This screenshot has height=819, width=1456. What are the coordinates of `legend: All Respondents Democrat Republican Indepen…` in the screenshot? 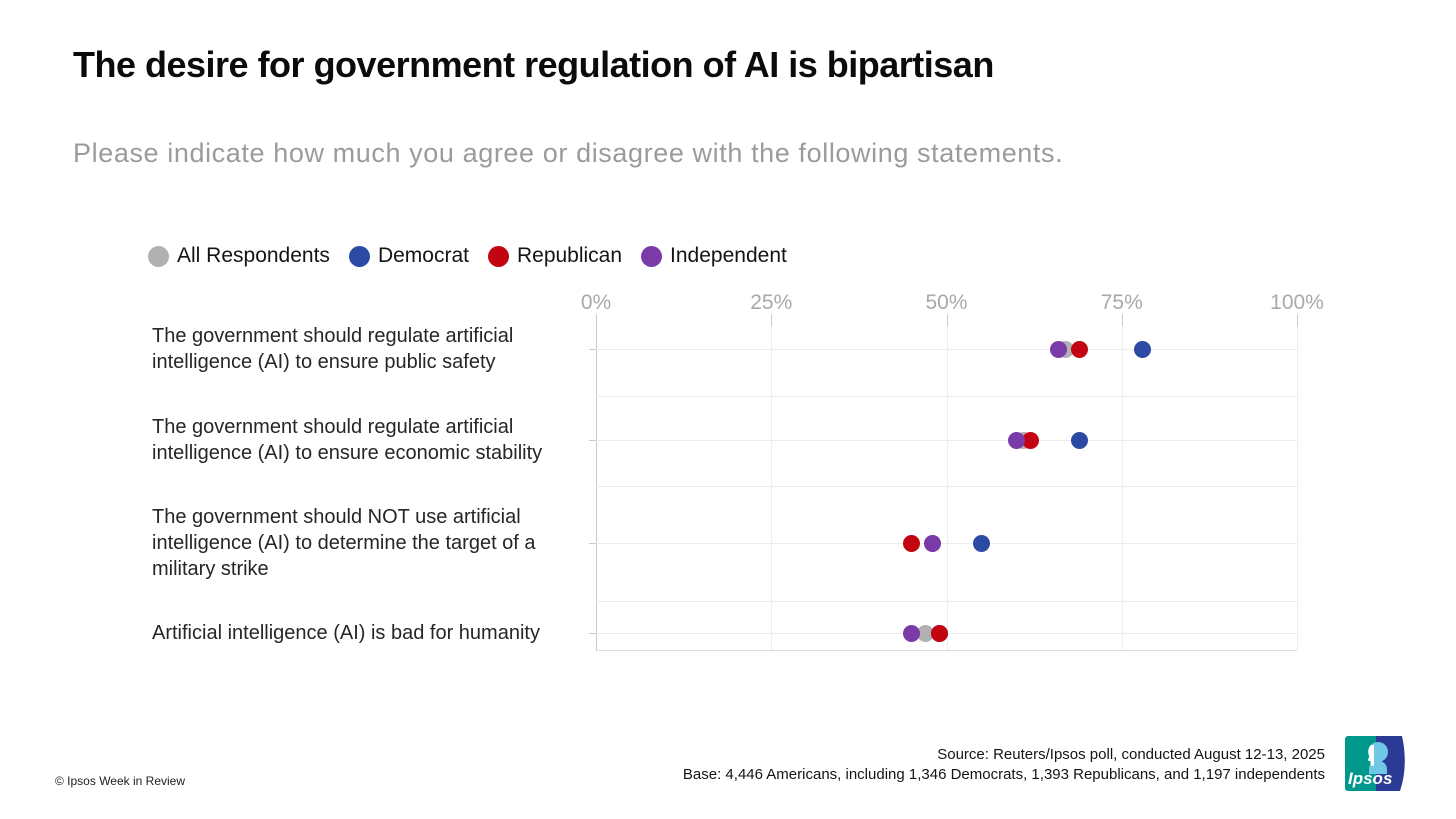 It's located at (467, 256).